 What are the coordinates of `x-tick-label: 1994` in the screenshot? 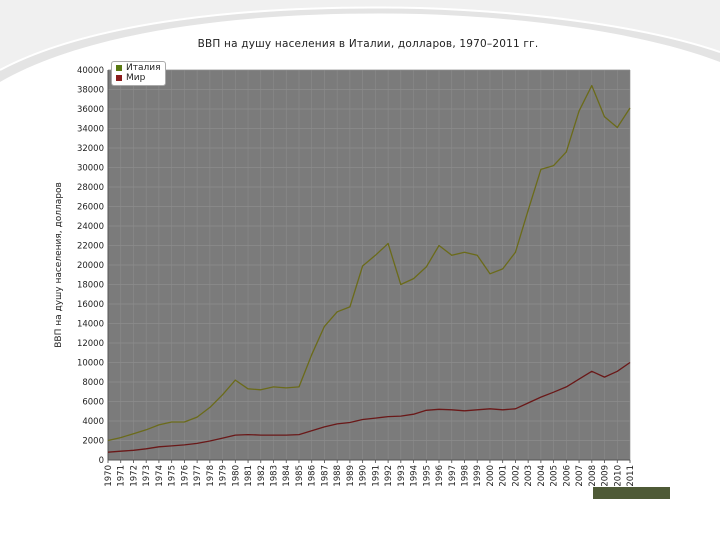 It's located at (415, 476).